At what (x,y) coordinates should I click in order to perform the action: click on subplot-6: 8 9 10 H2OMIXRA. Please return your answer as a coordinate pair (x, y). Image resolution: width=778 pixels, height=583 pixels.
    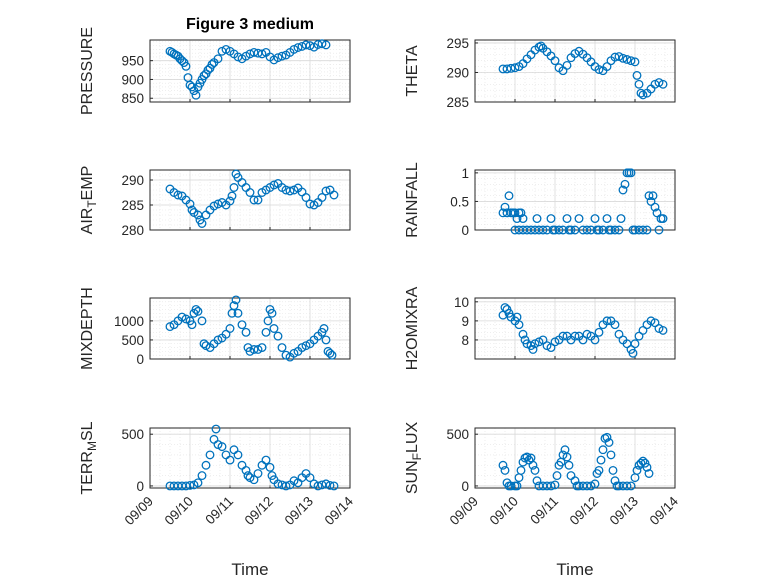
    Looking at the image, I should click on (540, 328).